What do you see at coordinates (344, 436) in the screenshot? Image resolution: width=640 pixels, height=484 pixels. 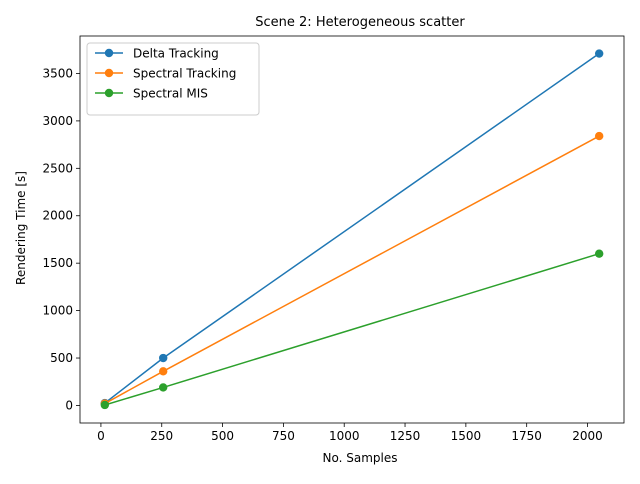 I see `x-tick-label-4: 1000` at bounding box center [344, 436].